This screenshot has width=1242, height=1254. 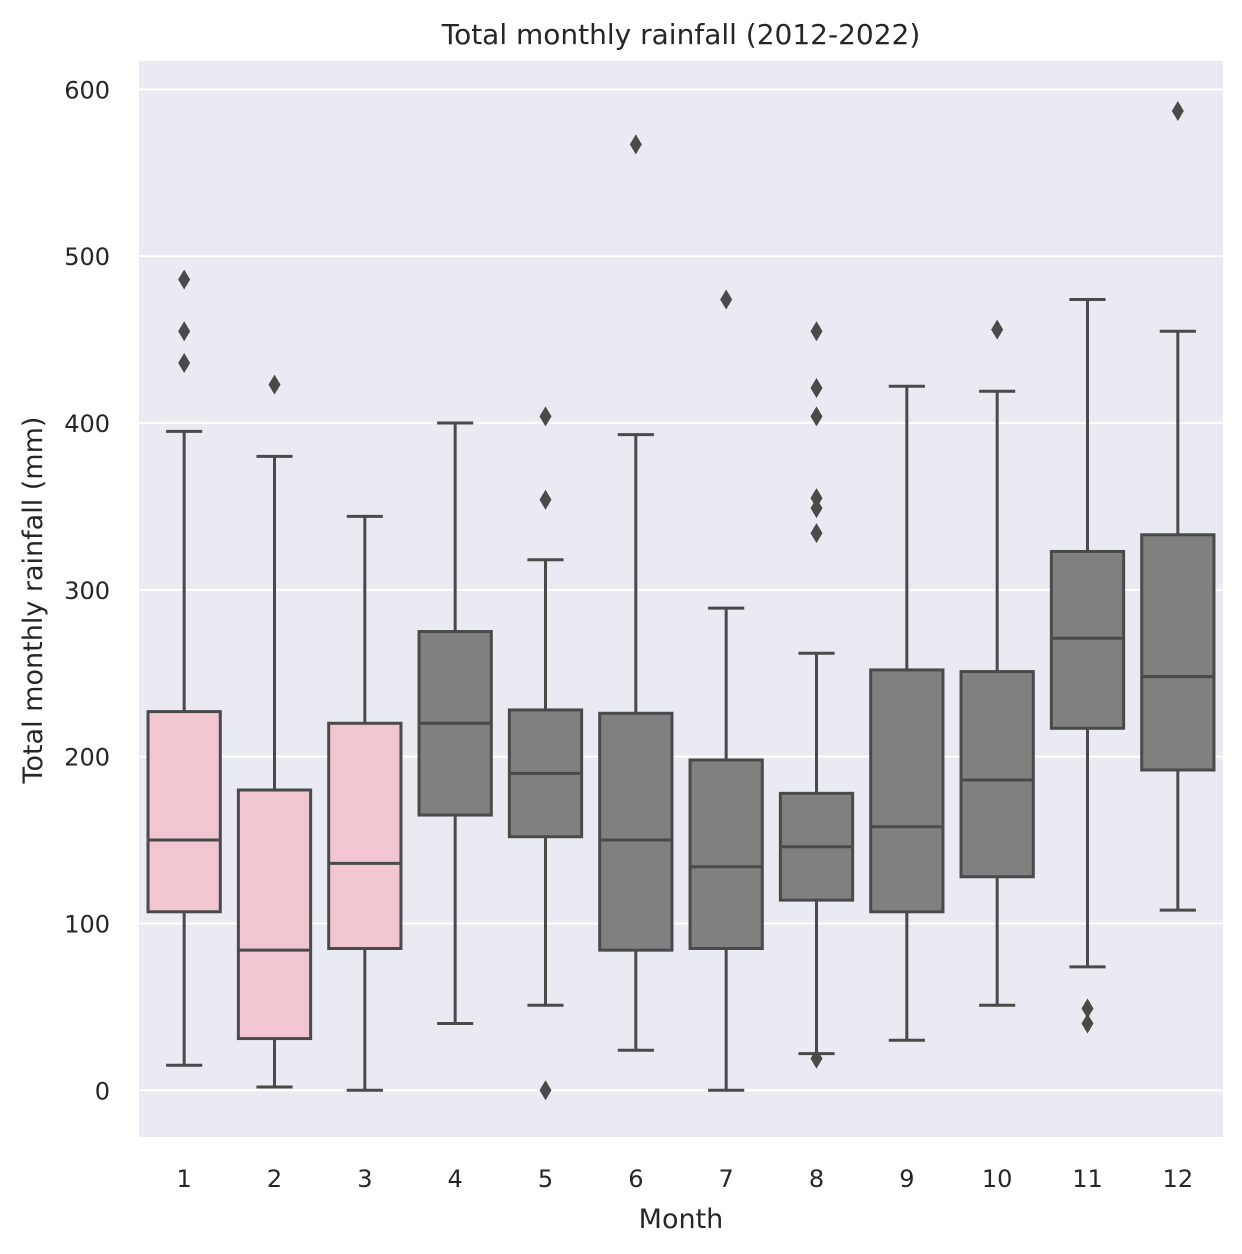 I want to click on y-tick-label-0: 0, so click(x=102, y=1091).